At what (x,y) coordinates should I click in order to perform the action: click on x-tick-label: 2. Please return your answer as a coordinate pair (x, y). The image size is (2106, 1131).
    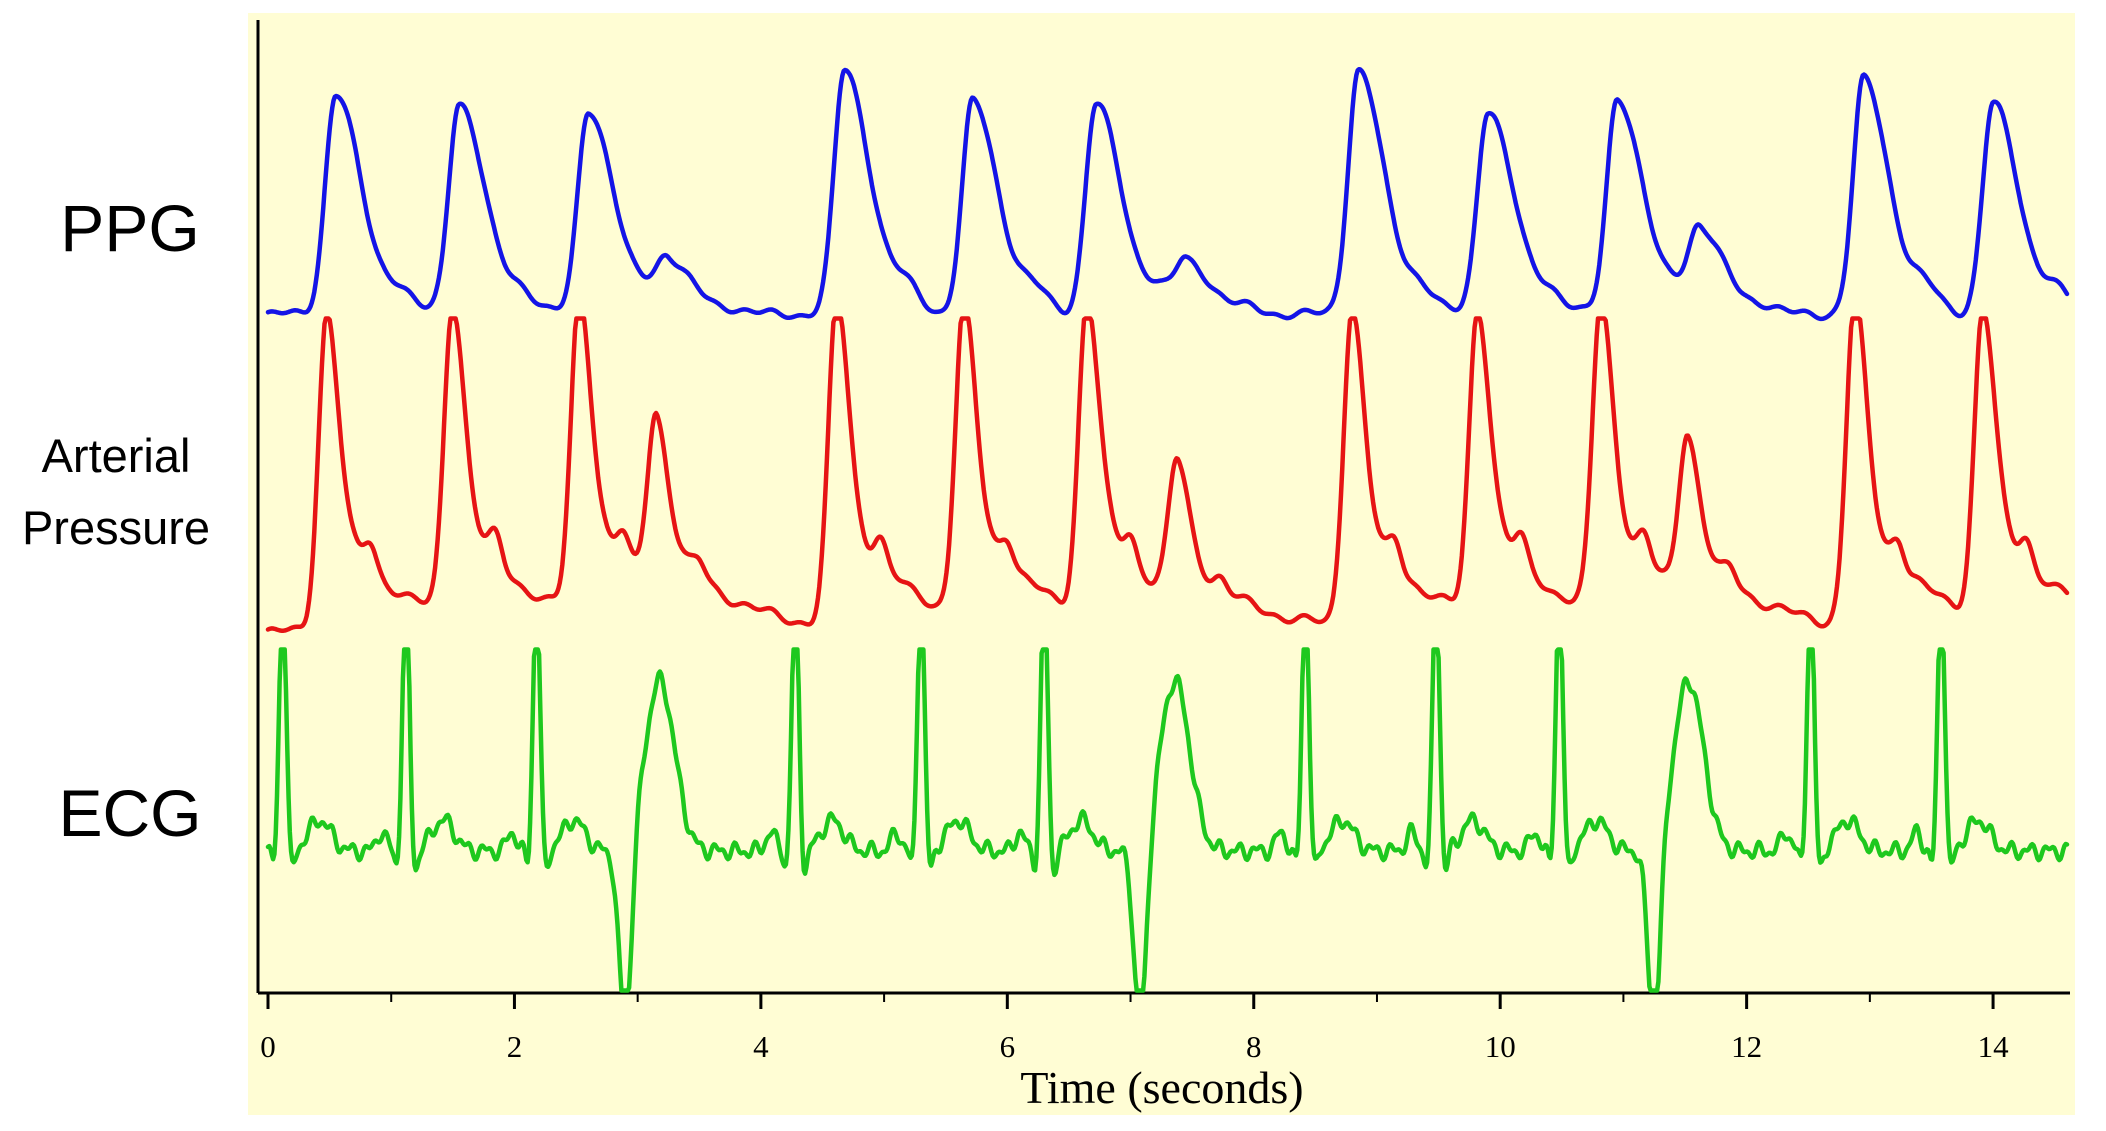
    Looking at the image, I should click on (515, 1046).